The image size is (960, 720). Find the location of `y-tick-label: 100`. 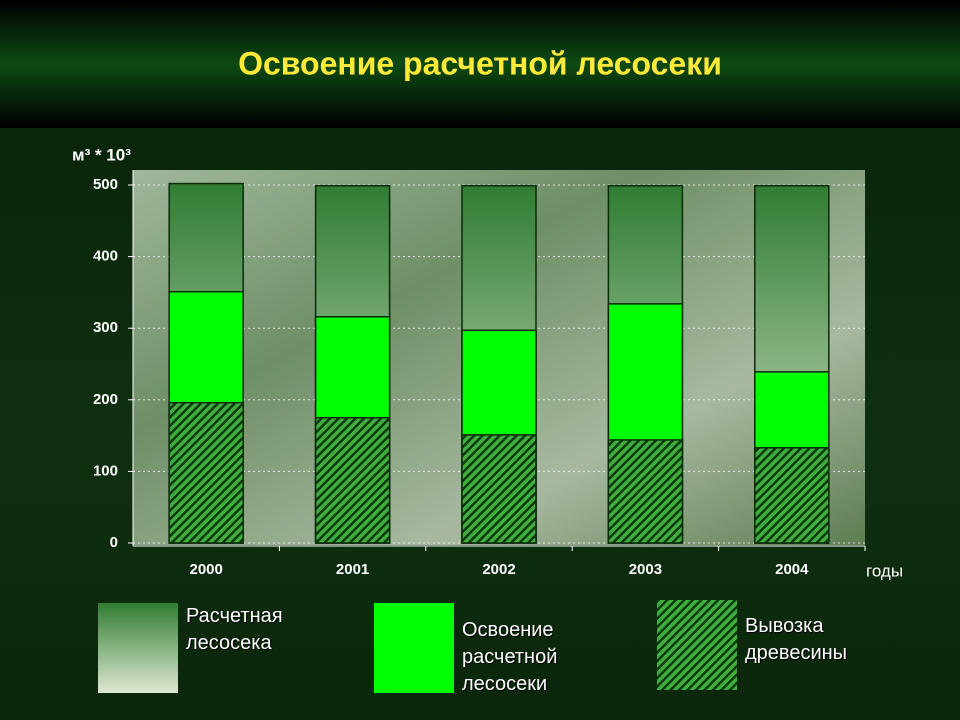

y-tick-label: 100 is located at coordinates (105, 470).